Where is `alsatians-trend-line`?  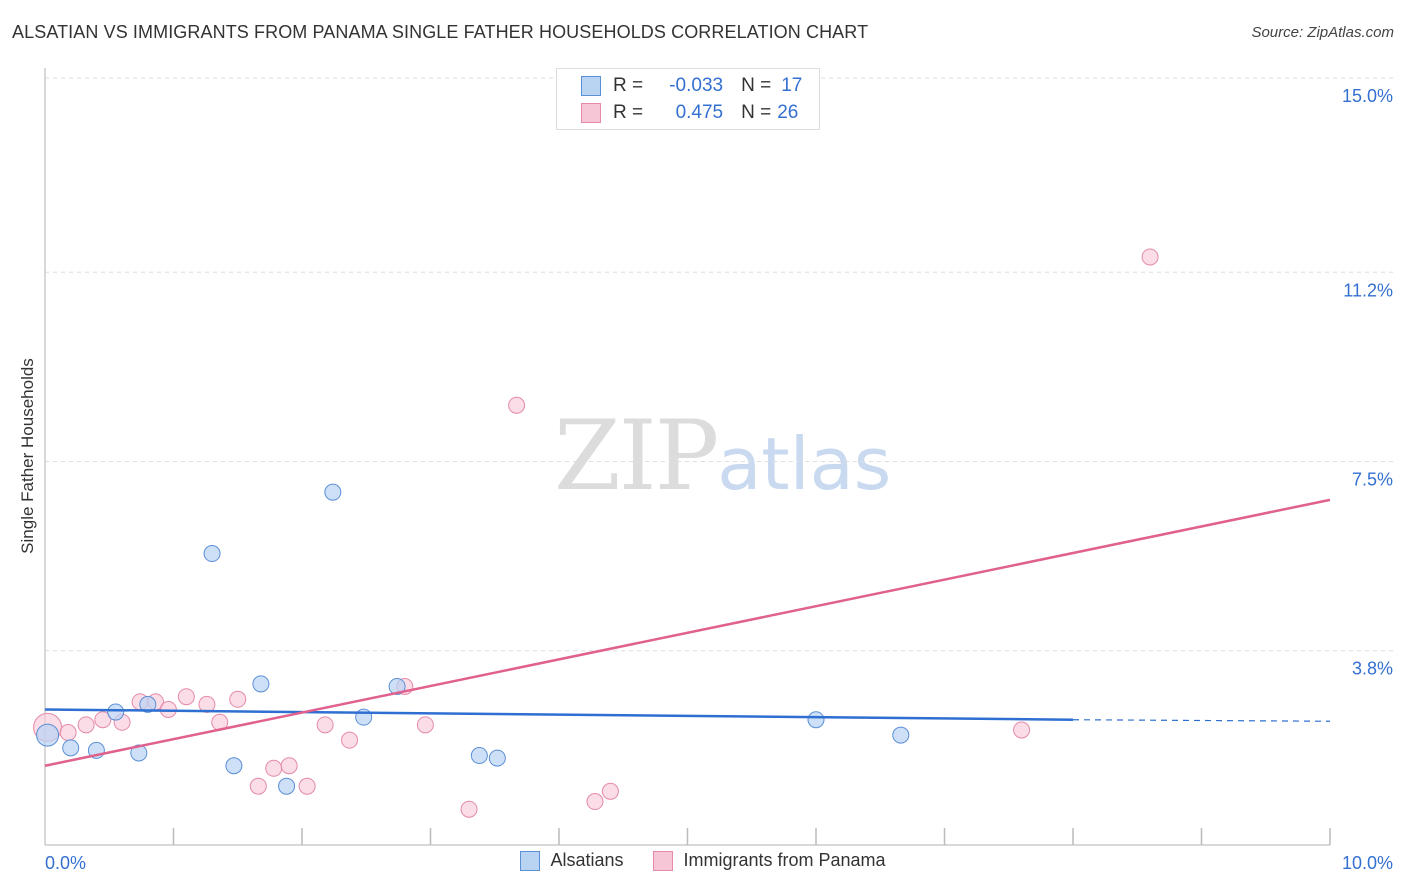
alsatians-trend-line is located at coordinates (559, 714).